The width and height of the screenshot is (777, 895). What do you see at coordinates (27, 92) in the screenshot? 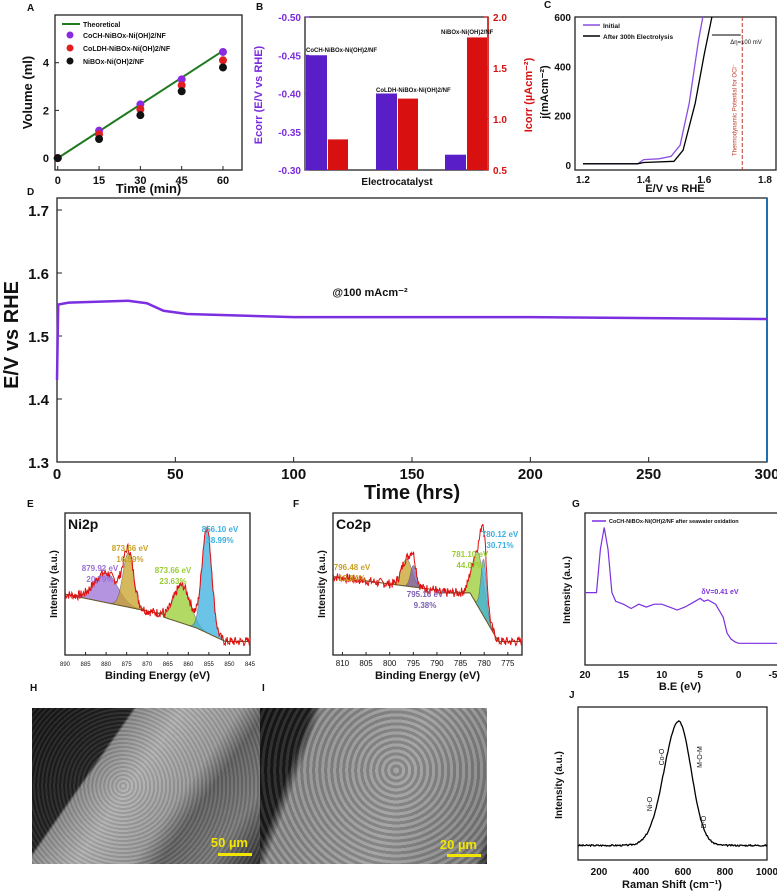
I see `y-axis-label: Volume (ml)` at bounding box center [27, 92].